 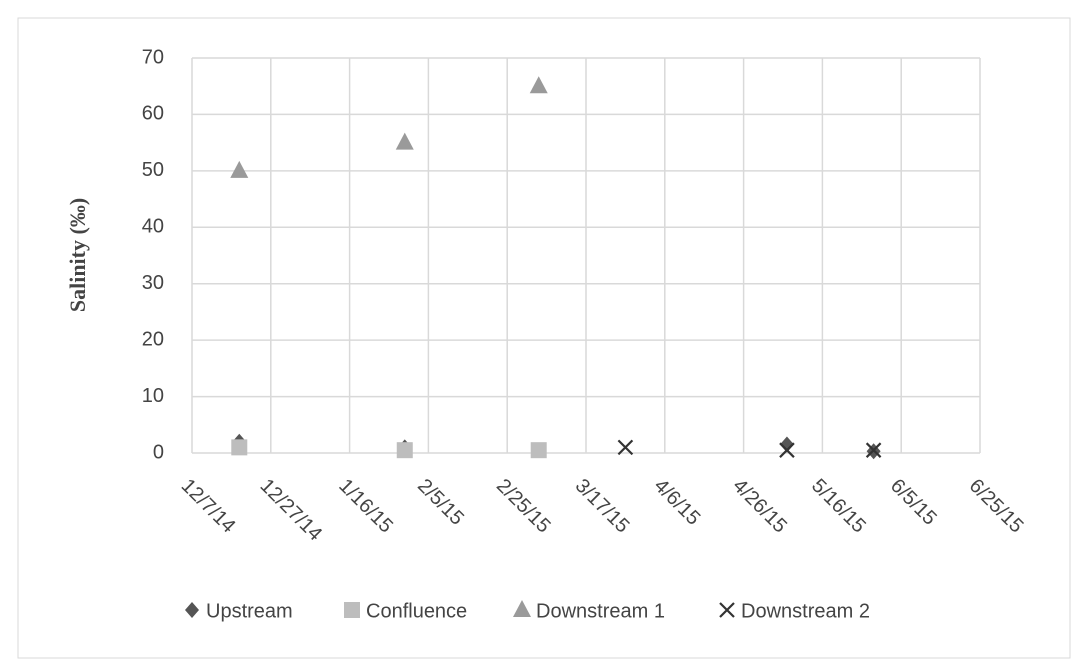 What do you see at coordinates (153, 339) in the screenshot?
I see `y-tick-label: 20` at bounding box center [153, 339].